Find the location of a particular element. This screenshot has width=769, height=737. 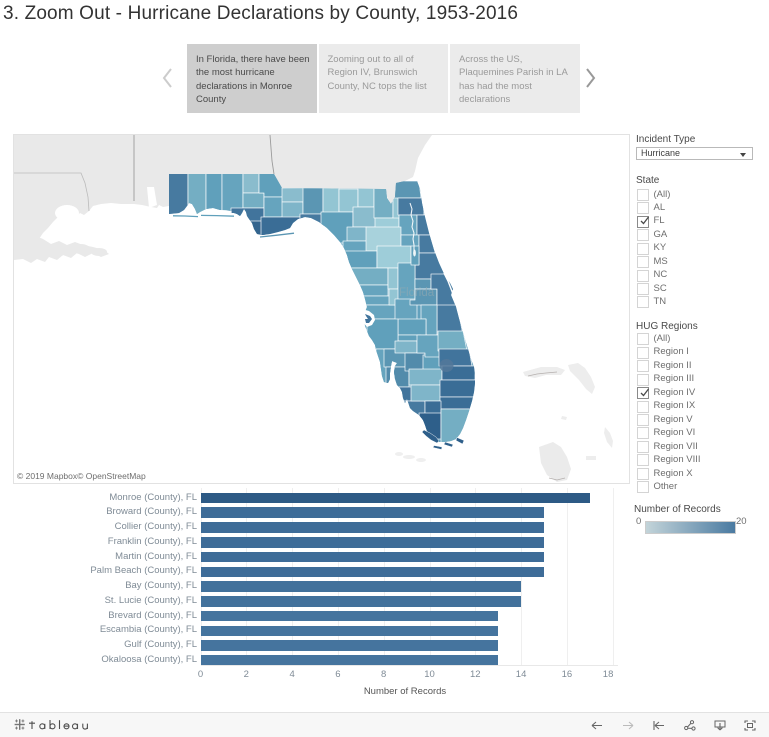

svg-text: Florida is located at coordinates (417, 293).